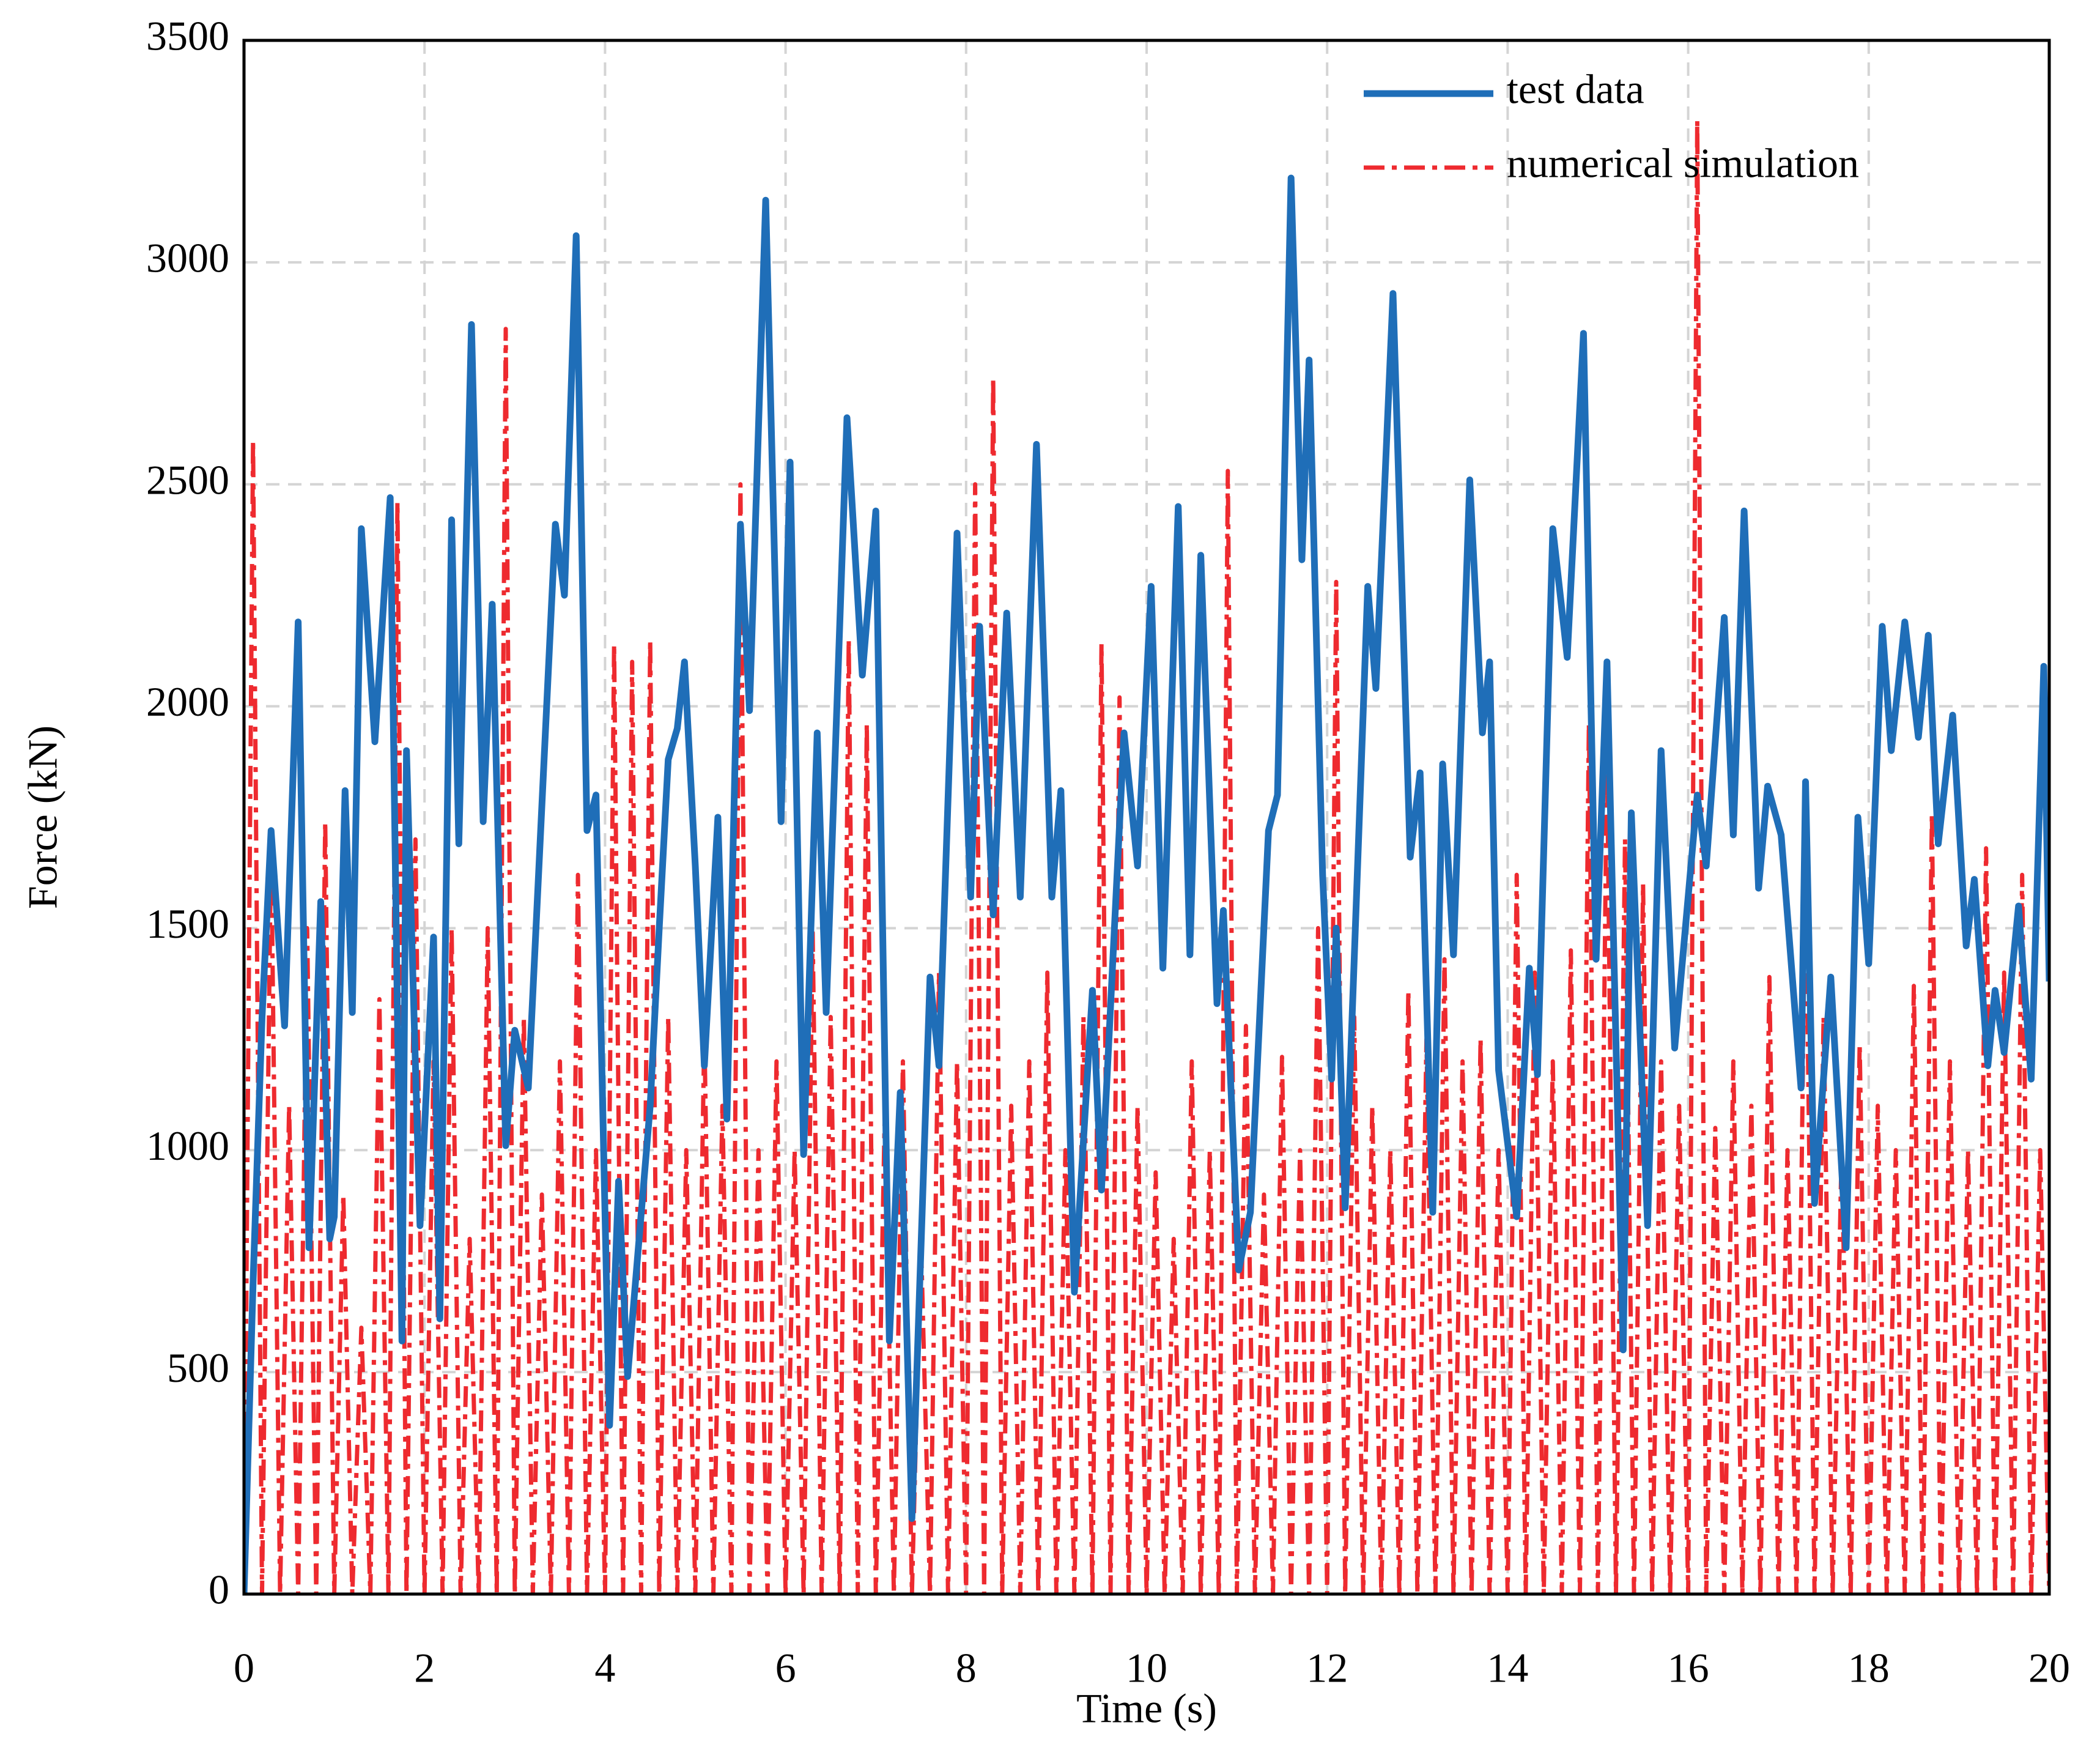 Image resolution: width=2100 pixels, height=1758 pixels. I want to click on x-tick-label: 2, so click(424, 1668).